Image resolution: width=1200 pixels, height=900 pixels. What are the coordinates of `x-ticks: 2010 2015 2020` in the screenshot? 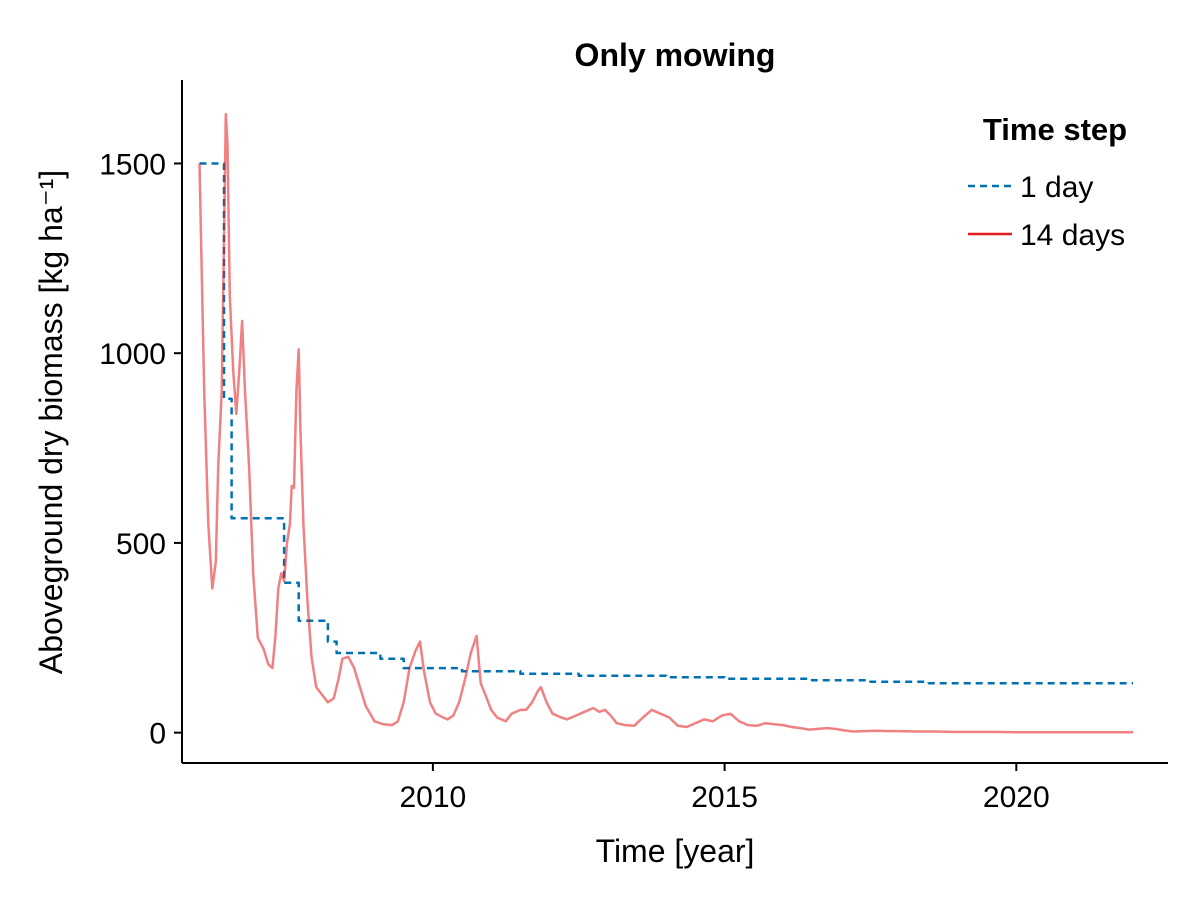 It's located at (725, 788).